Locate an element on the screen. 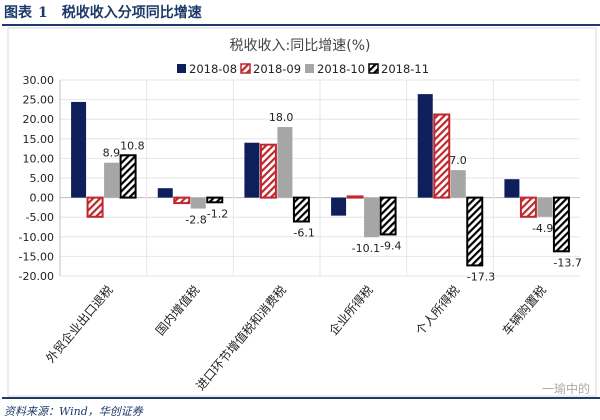 The height and width of the screenshot is (420, 600). figure-number: 1 is located at coordinates (43, 13).